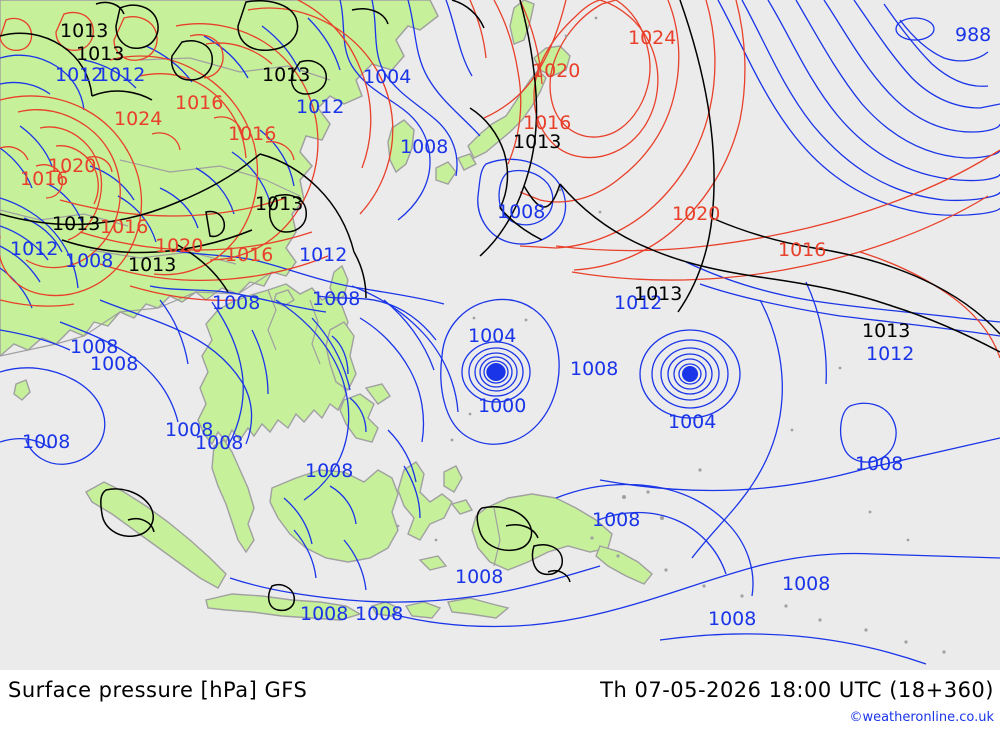  Describe the element at coordinates (921, 717) in the screenshot. I see `copyright-notice: ©weatheronline.co.uk` at that location.